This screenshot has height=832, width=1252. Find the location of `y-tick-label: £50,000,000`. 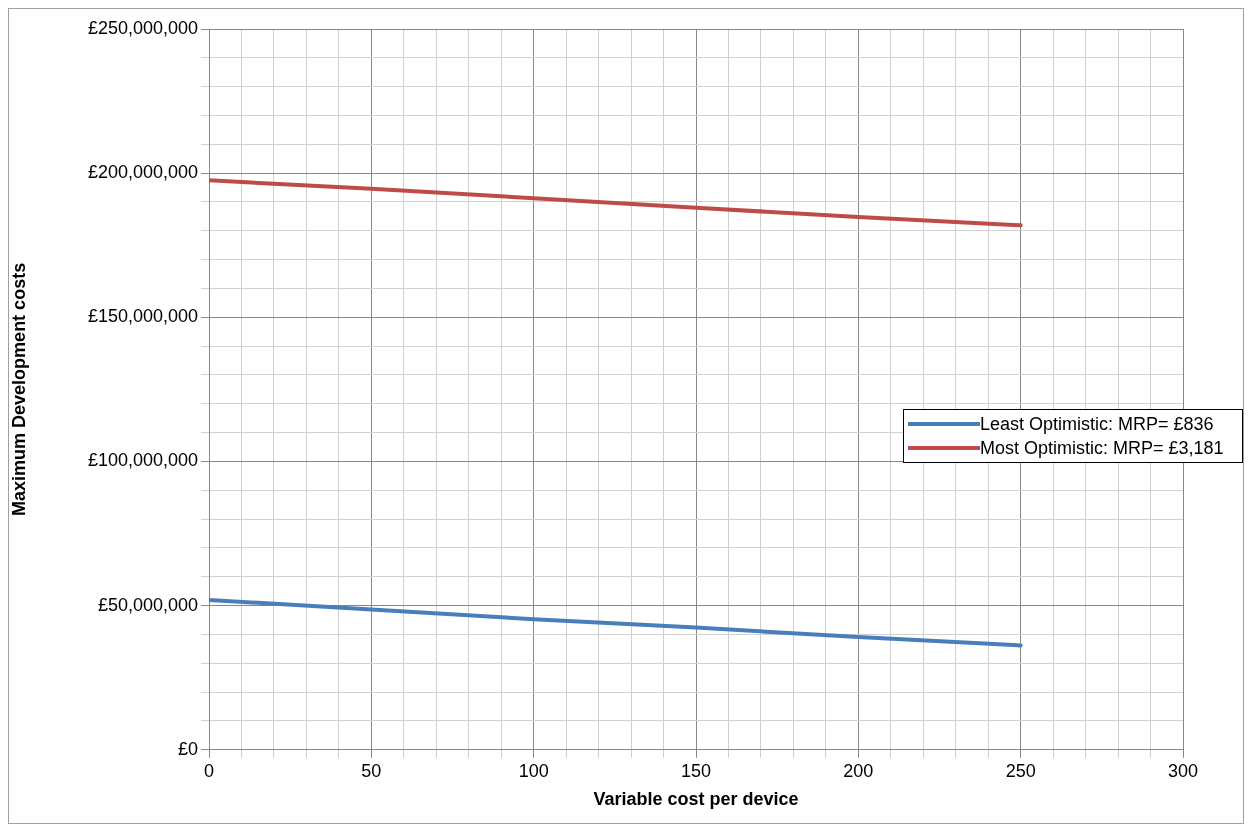

y-tick-label: £50,000,000 is located at coordinates (147, 604).